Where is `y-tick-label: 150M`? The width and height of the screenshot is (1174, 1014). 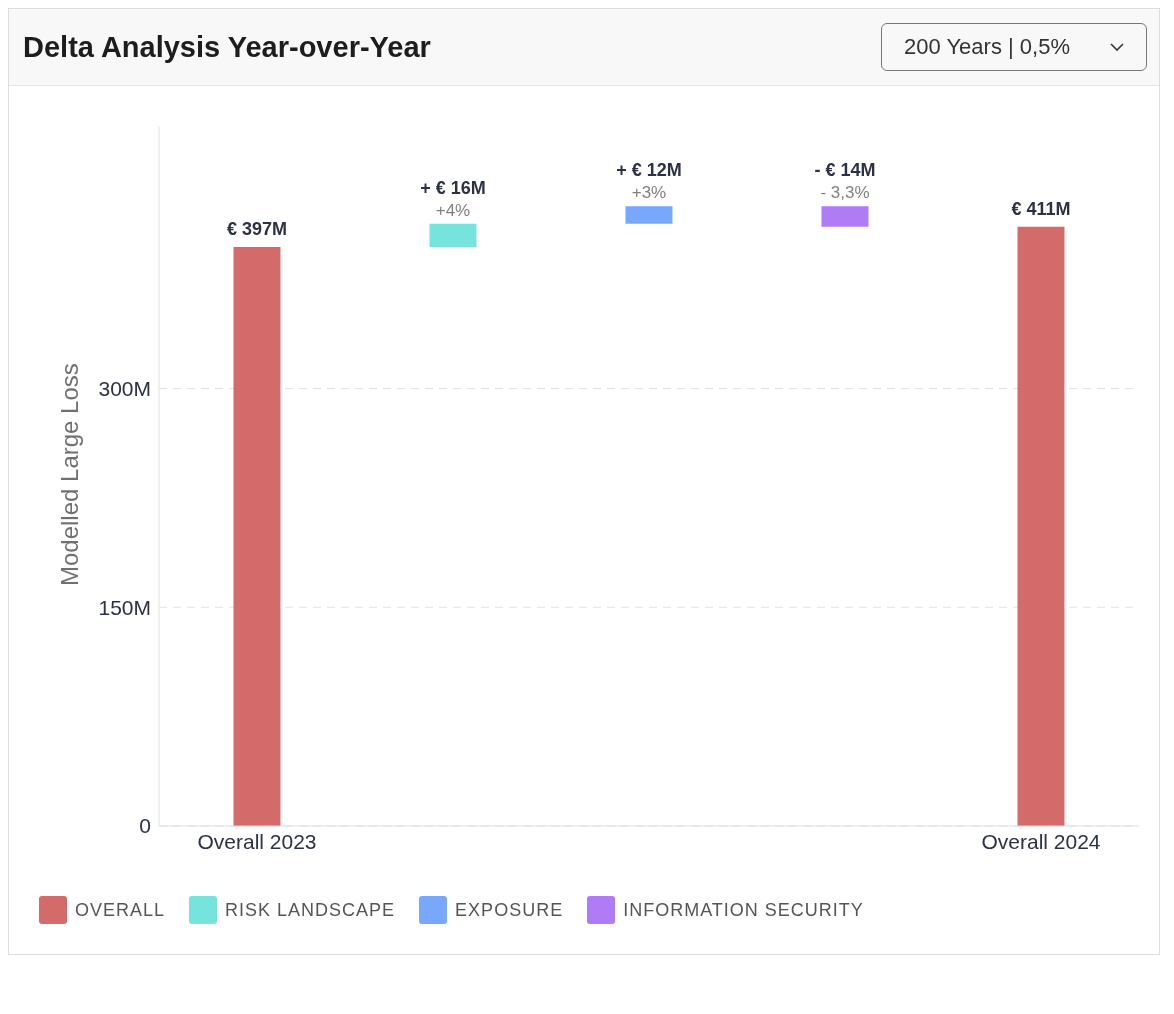
y-tick-label: 150M is located at coordinates (124, 607).